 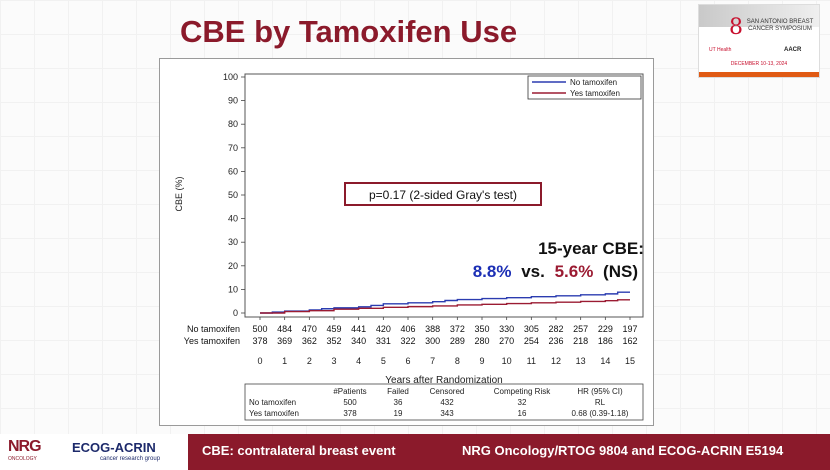 What do you see at coordinates (309, 329) in the screenshot?
I see `risk-count: 470` at bounding box center [309, 329].